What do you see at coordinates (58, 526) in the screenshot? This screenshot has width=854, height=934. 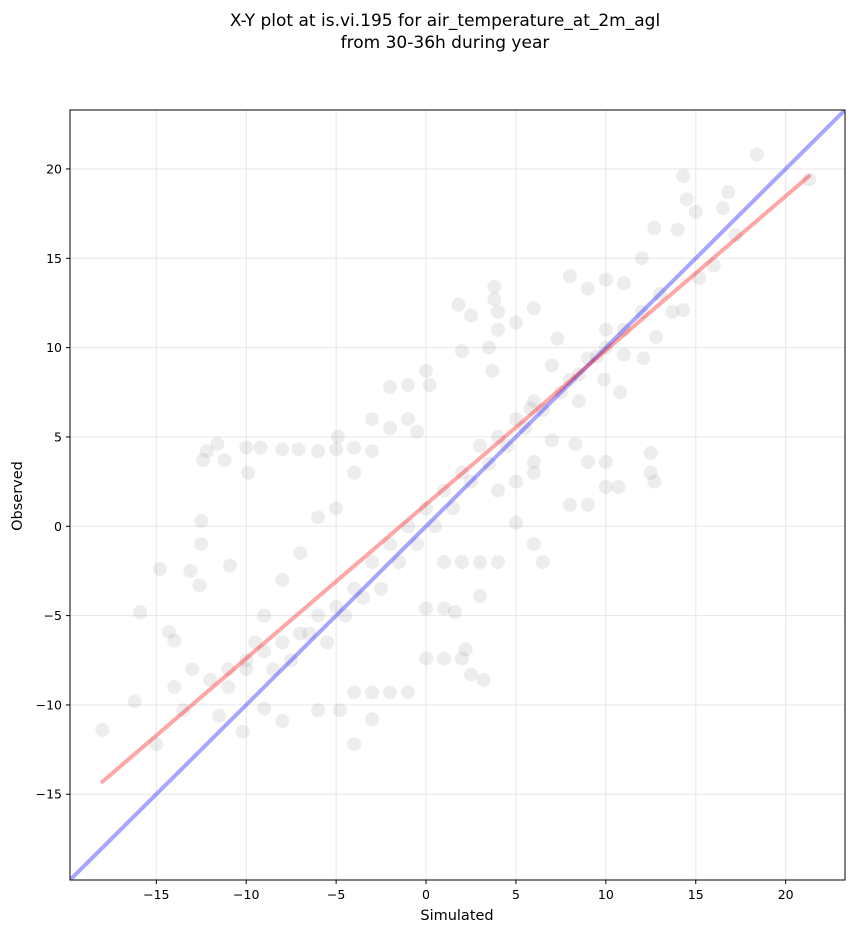 I see `y-tick-label: 0` at bounding box center [58, 526].